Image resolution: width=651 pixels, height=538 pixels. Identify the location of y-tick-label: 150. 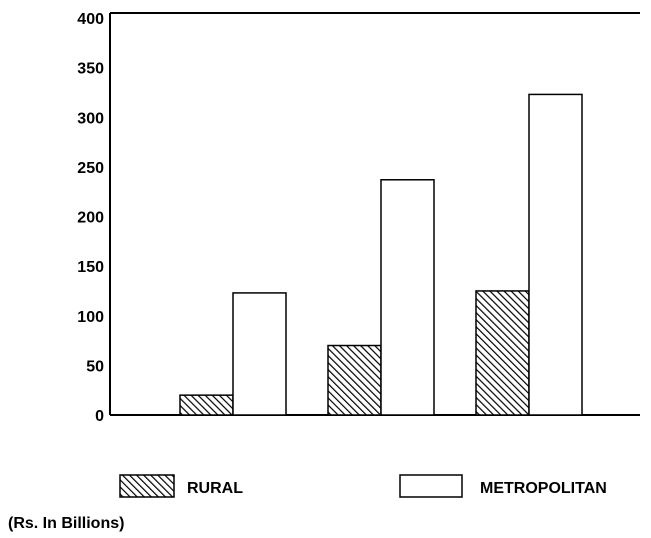
(90, 267).